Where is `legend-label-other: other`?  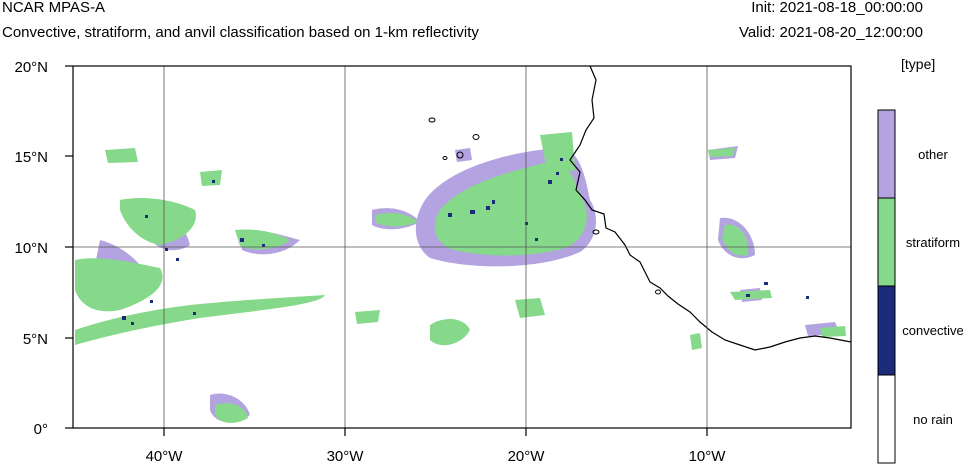
legend-label-other: other is located at coordinates (933, 154).